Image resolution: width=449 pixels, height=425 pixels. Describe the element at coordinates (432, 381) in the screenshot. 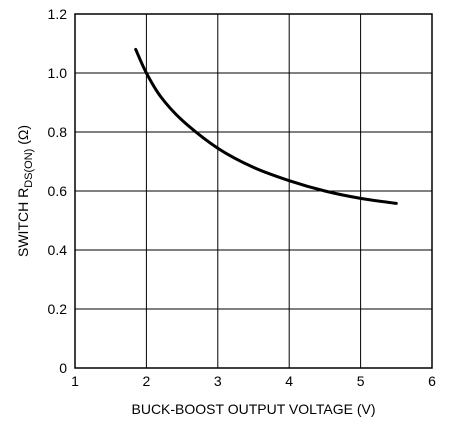

I see `x-tick-label: 6` at that location.